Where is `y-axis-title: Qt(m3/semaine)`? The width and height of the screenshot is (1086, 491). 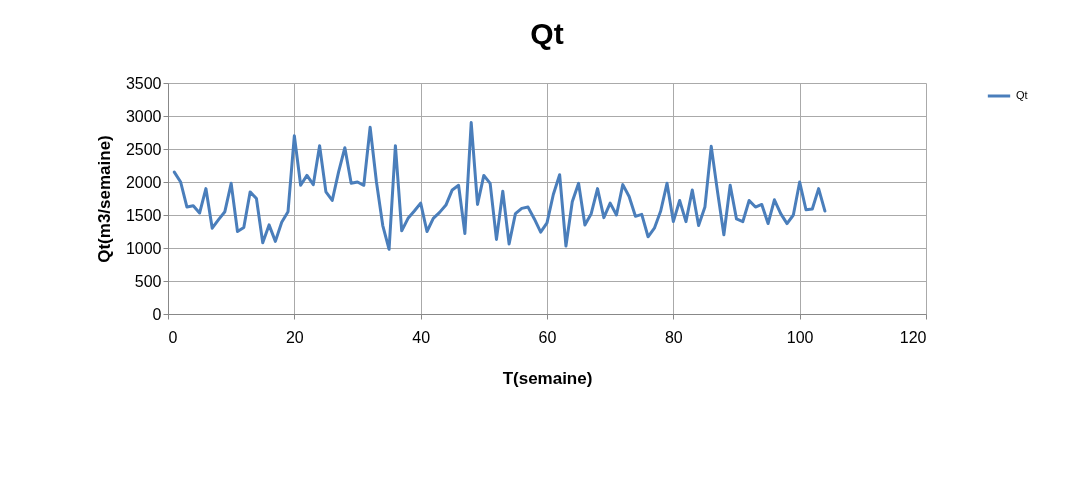 y-axis-title: Qt(m3/semaine) is located at coordinates (104, 199).